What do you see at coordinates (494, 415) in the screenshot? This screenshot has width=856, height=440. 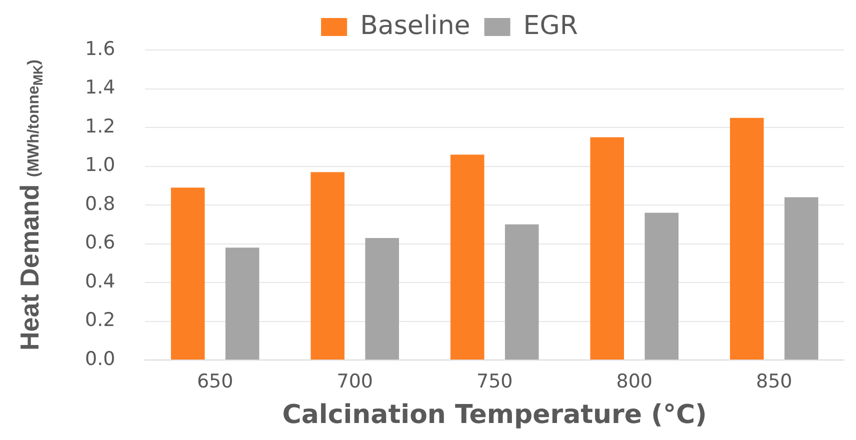 I see `x-axis-title: Calcination Temperature (°C)` at bounding box center [494, 415].